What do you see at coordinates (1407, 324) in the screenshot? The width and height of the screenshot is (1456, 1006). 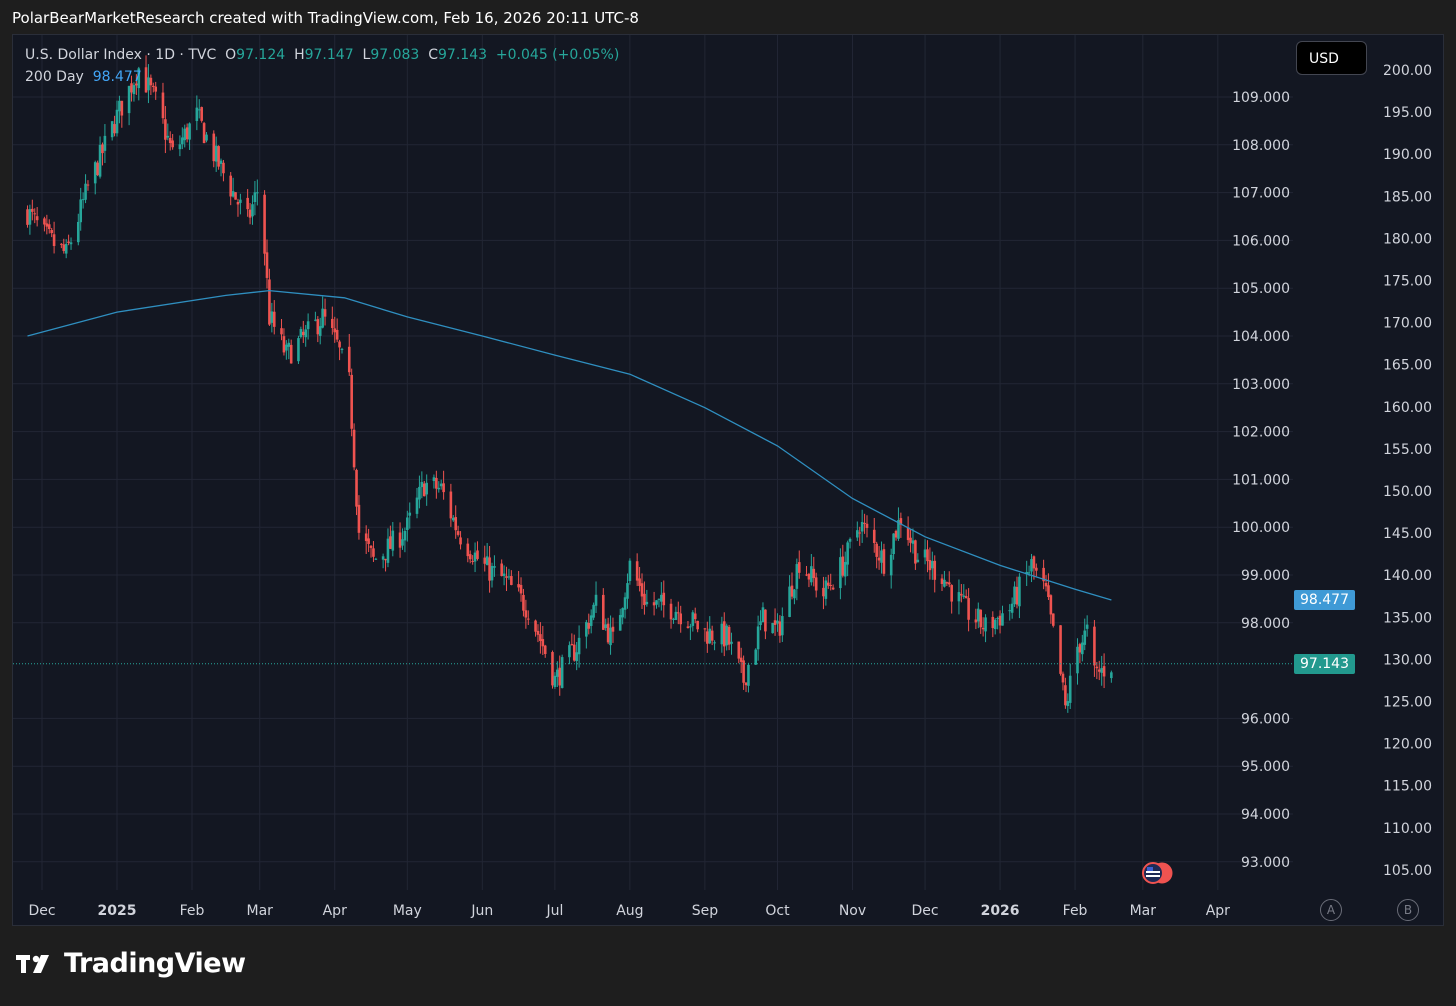 I see `right-tick-label: 170.00` at bounding box center [1407, 324].